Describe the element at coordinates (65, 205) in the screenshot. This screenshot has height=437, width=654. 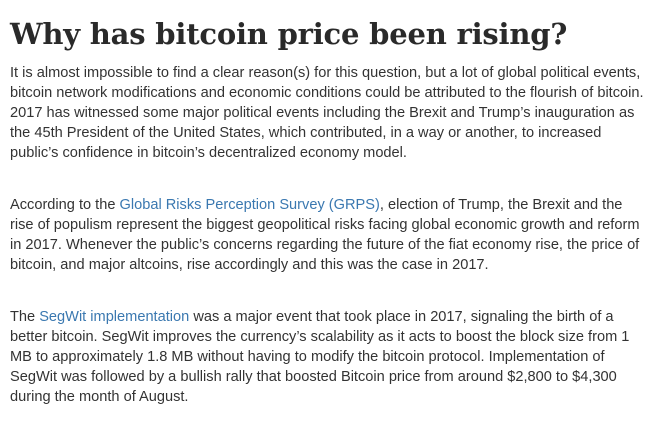
I see `paragraph-grps-before: According to the` at that location.